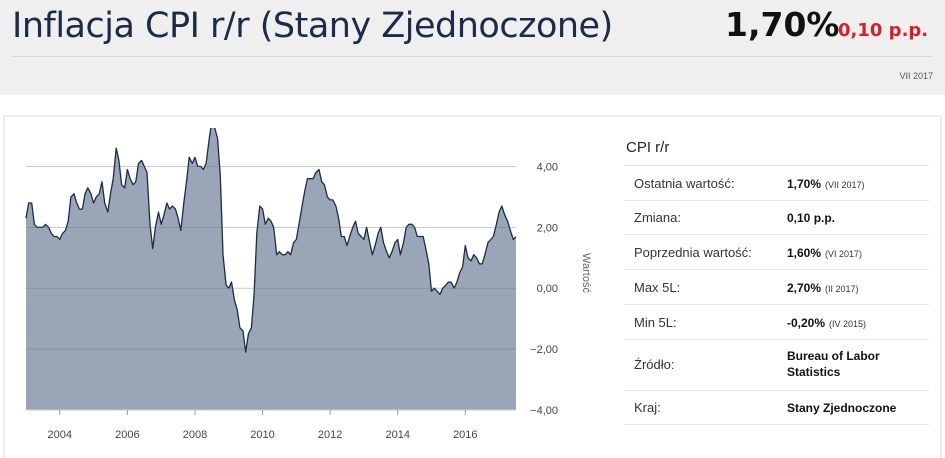 This screenshot has height=458, width=945. Describe the element at coordinates (465, 435) in the screenshot. I see `x-tick-label: 2016` at that location.